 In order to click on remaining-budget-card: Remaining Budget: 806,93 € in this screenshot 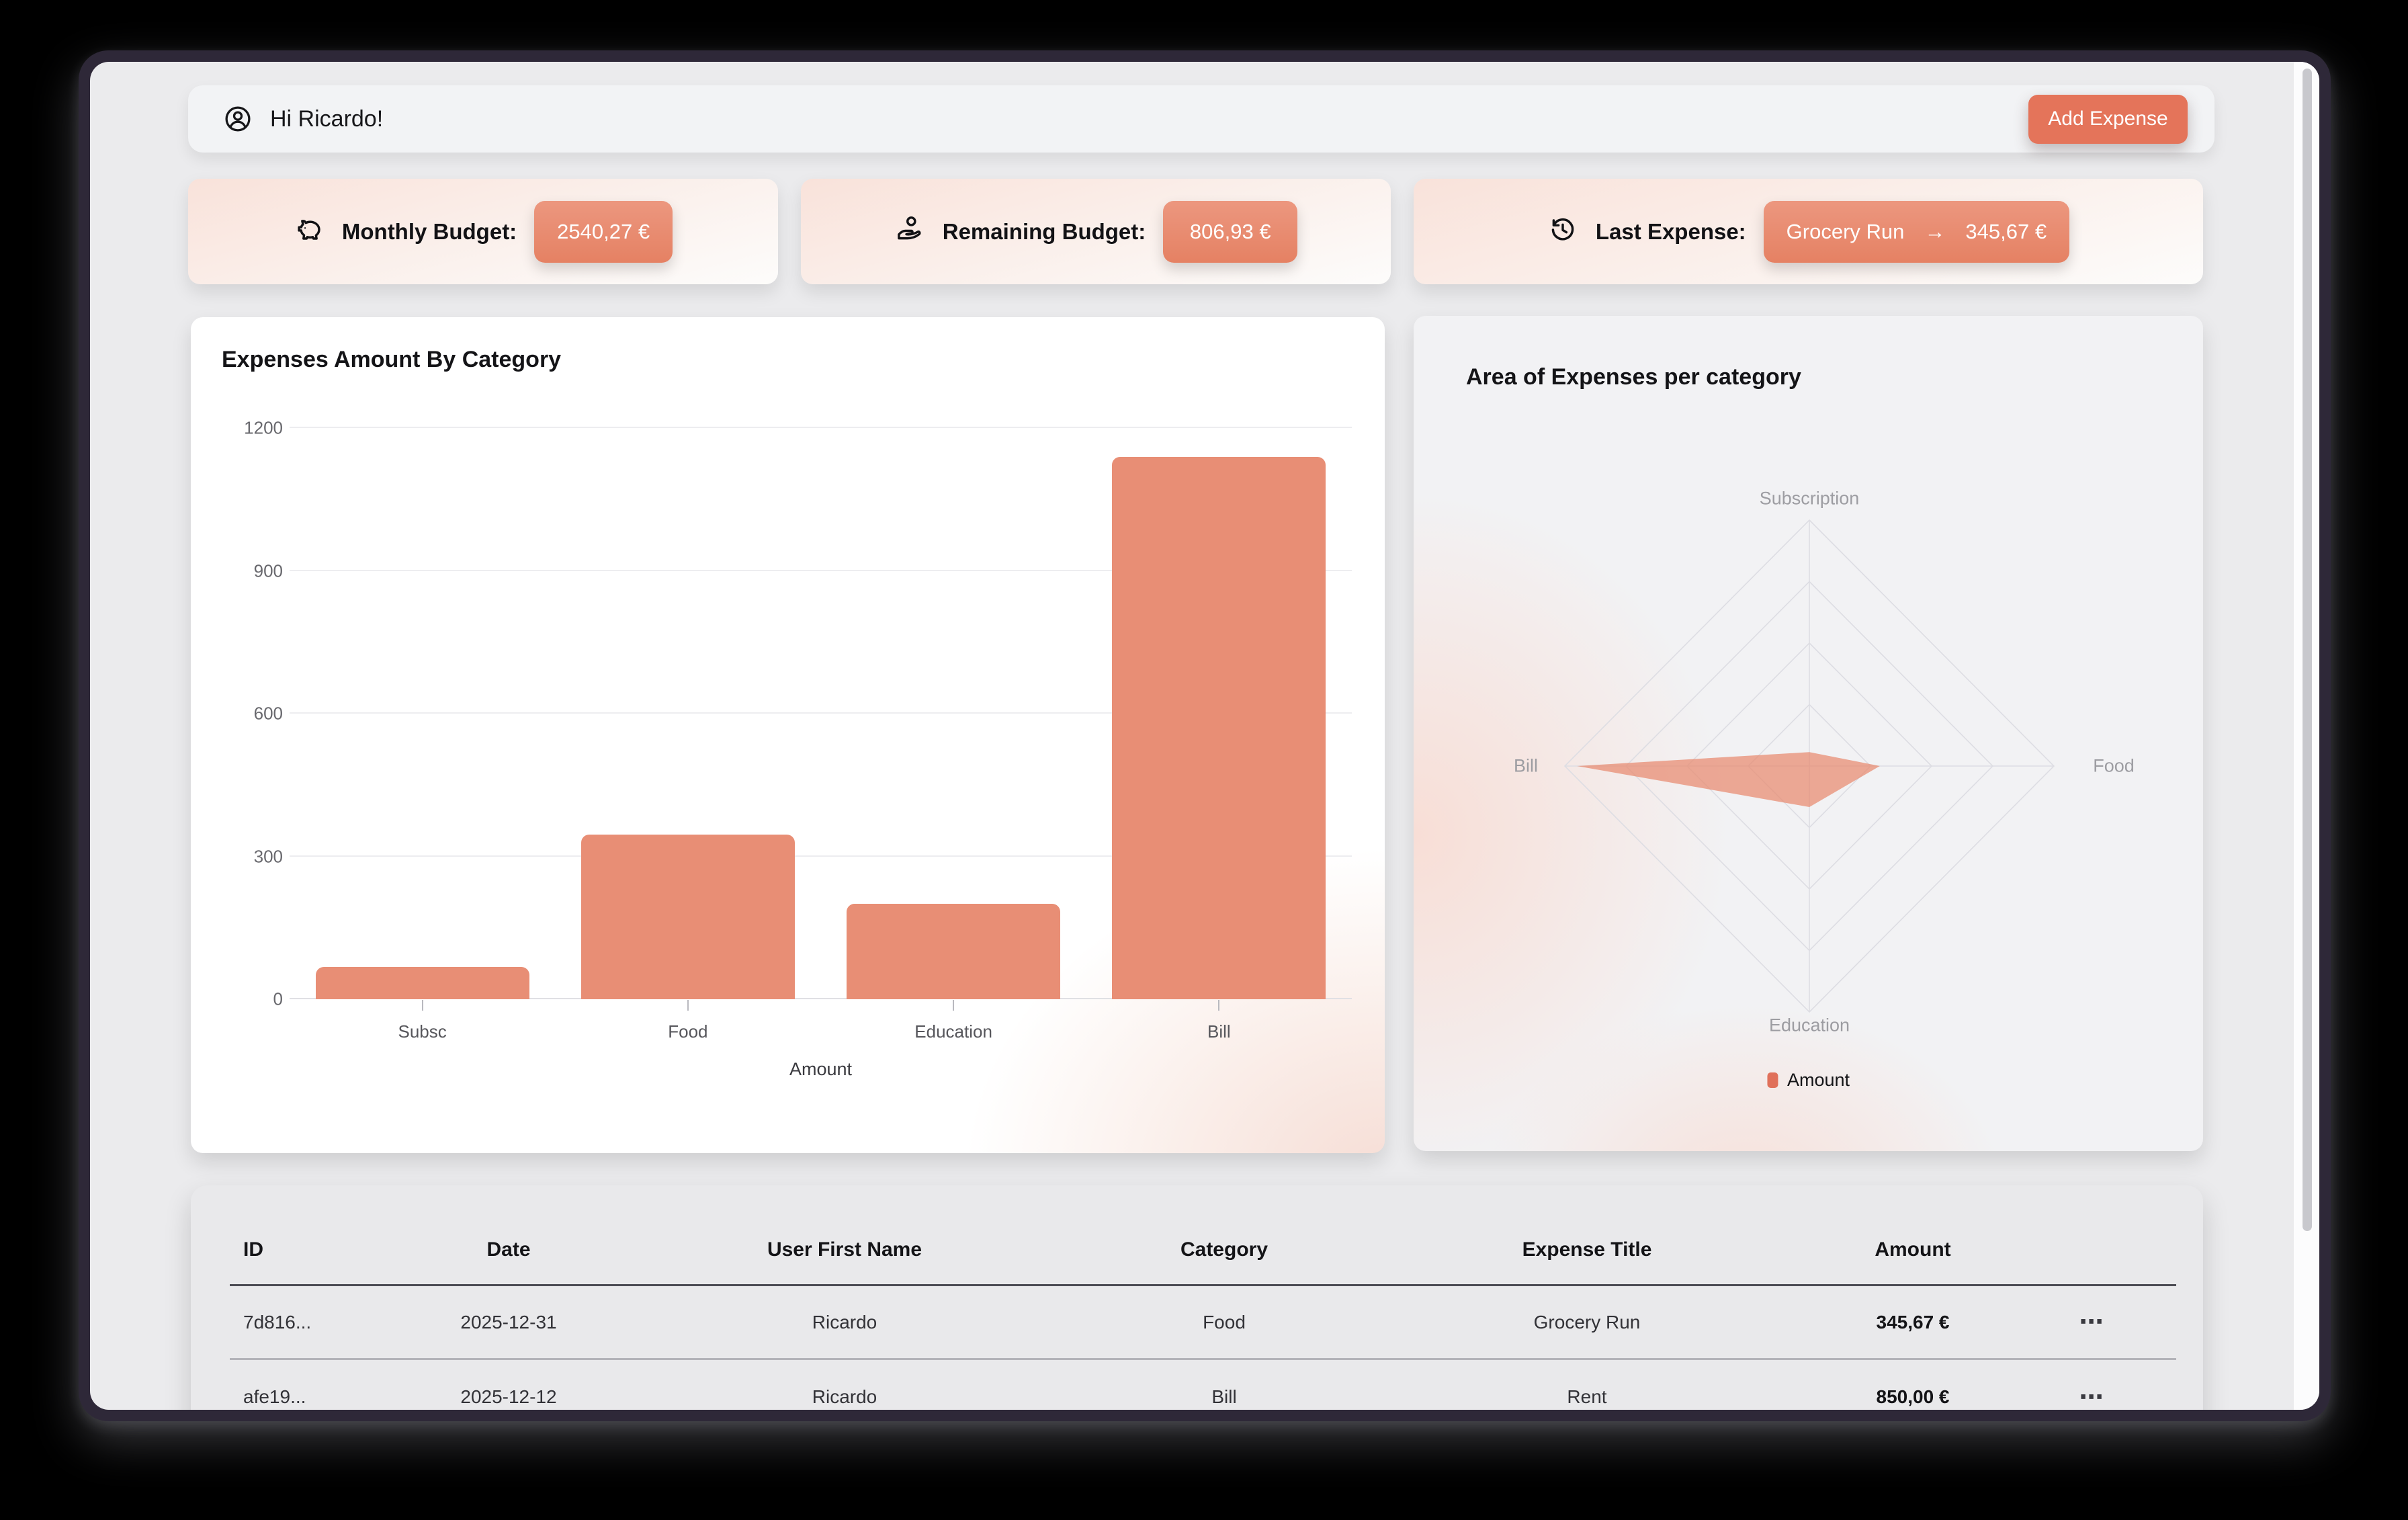, I will do `click(1096, 231)`.